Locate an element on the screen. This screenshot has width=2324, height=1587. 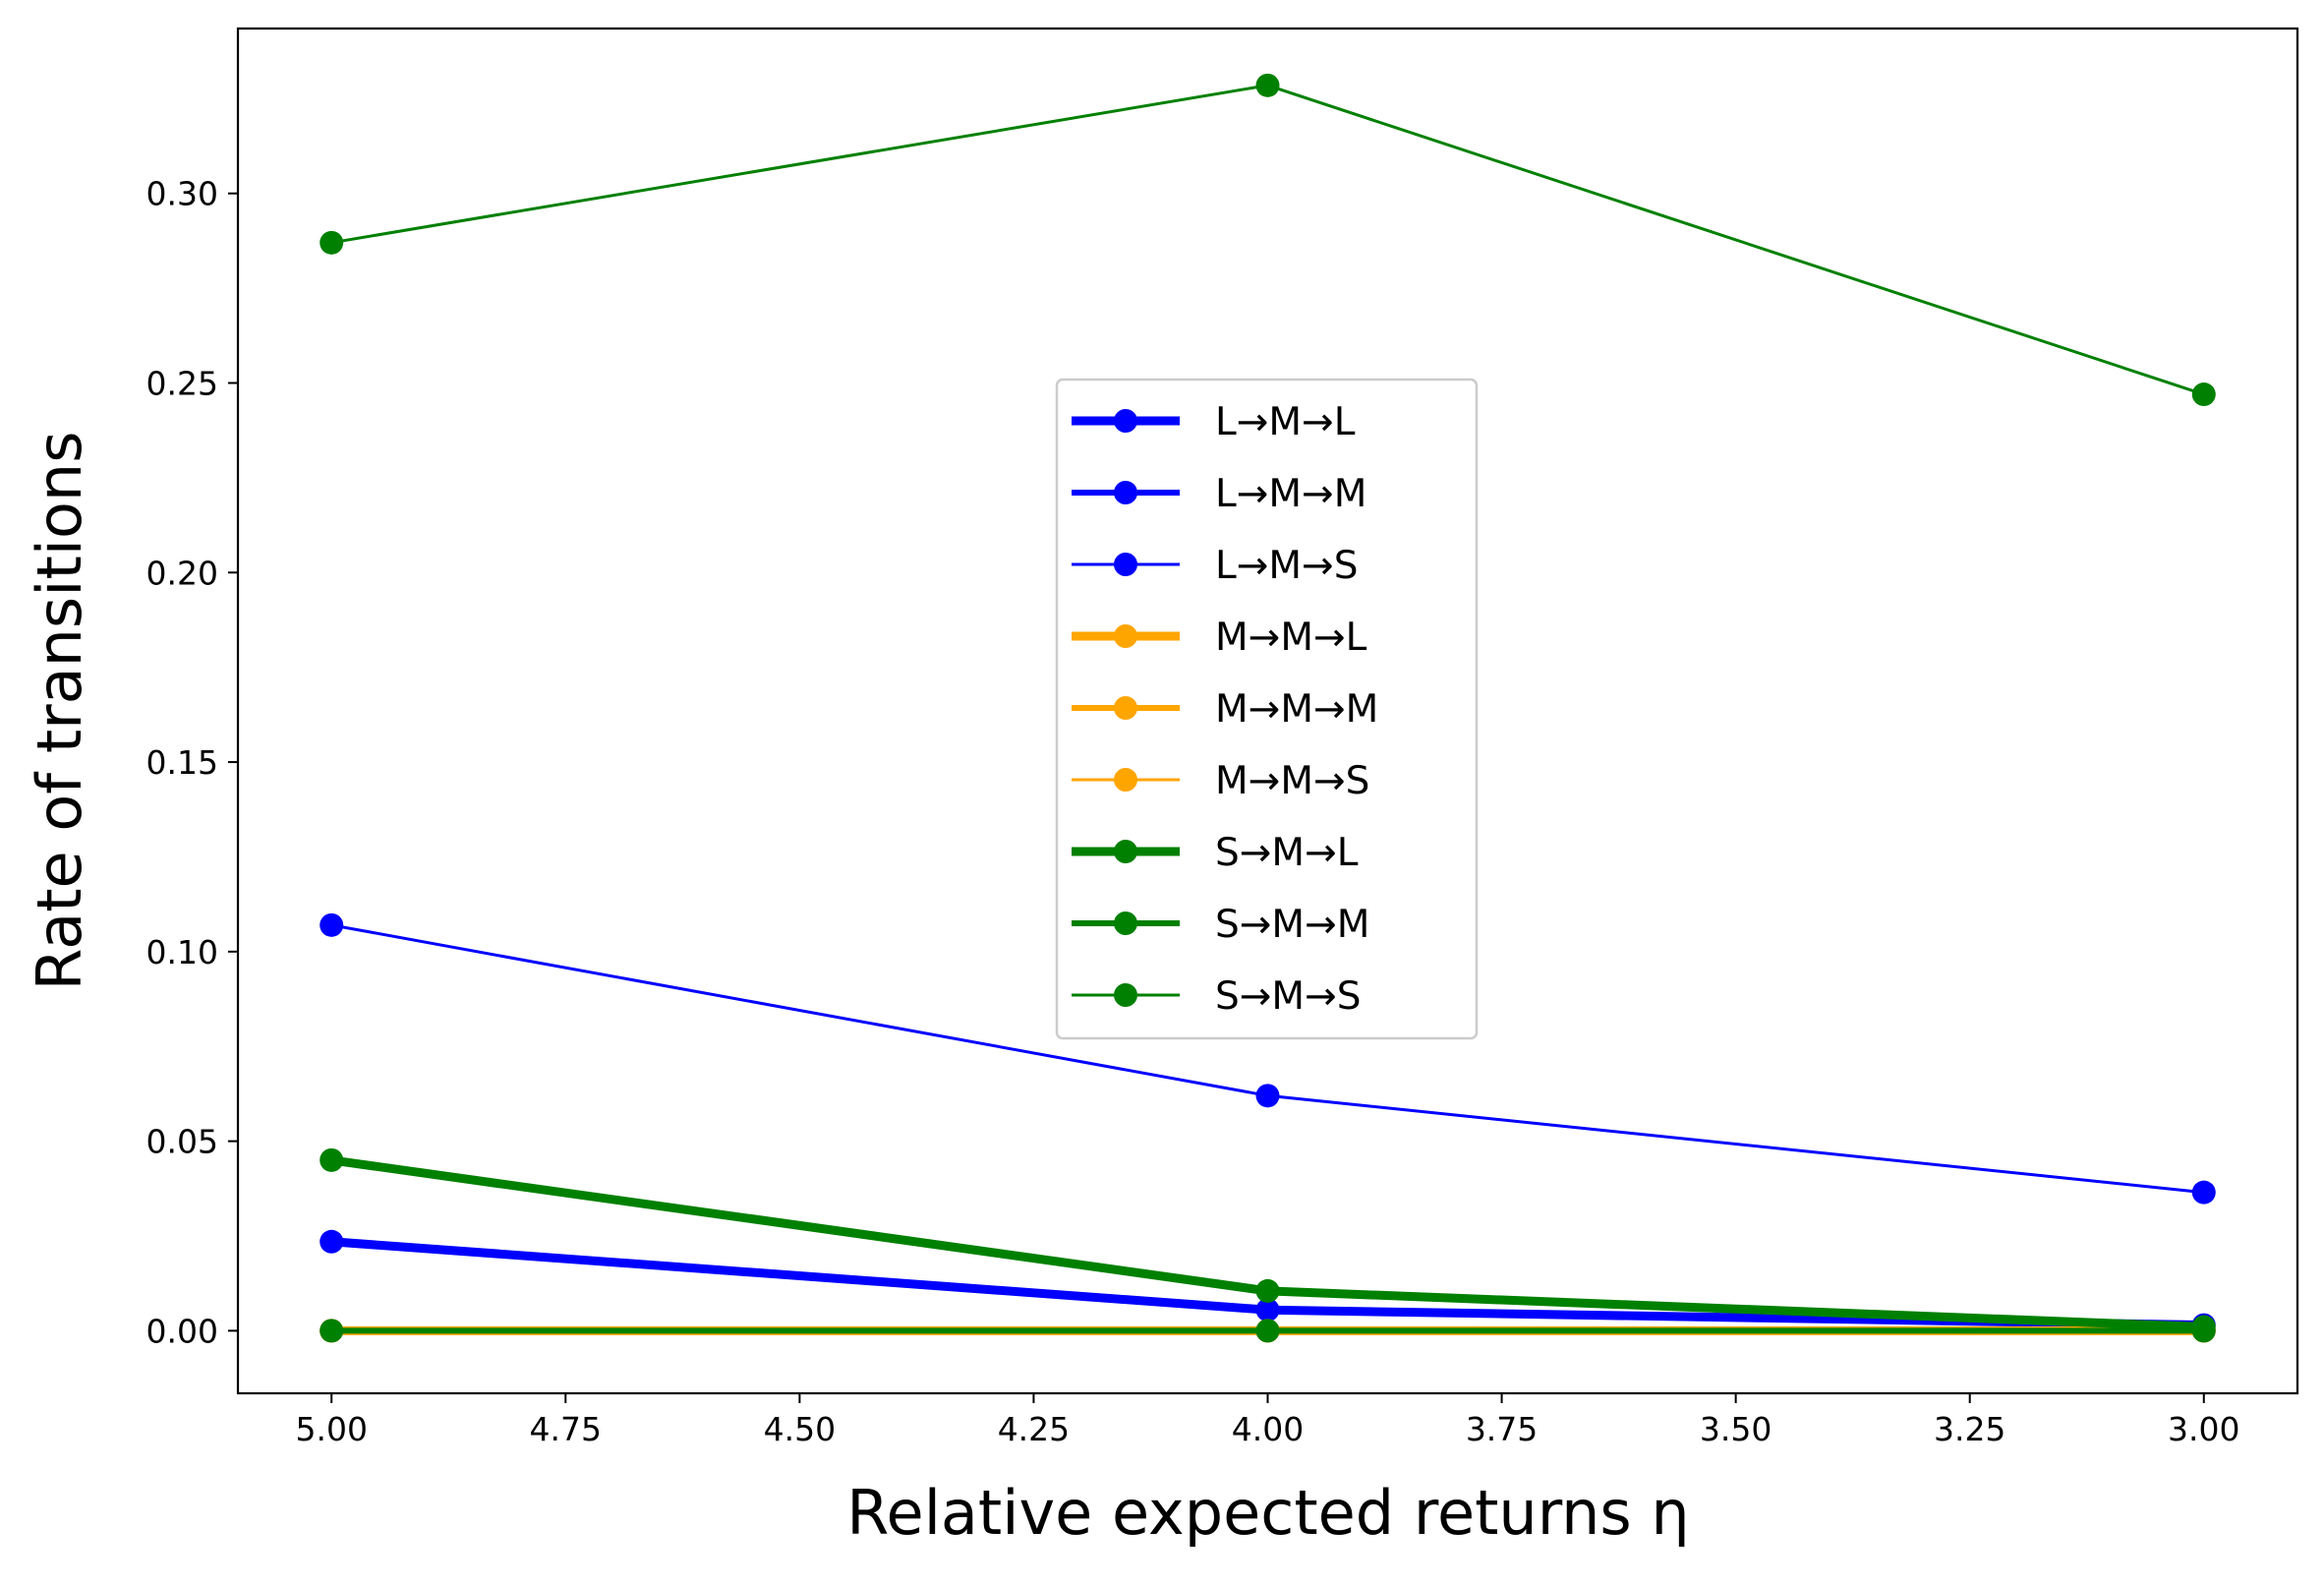
x-axis-title: Relative expected returns η is located at coordinates (1267, 1513).